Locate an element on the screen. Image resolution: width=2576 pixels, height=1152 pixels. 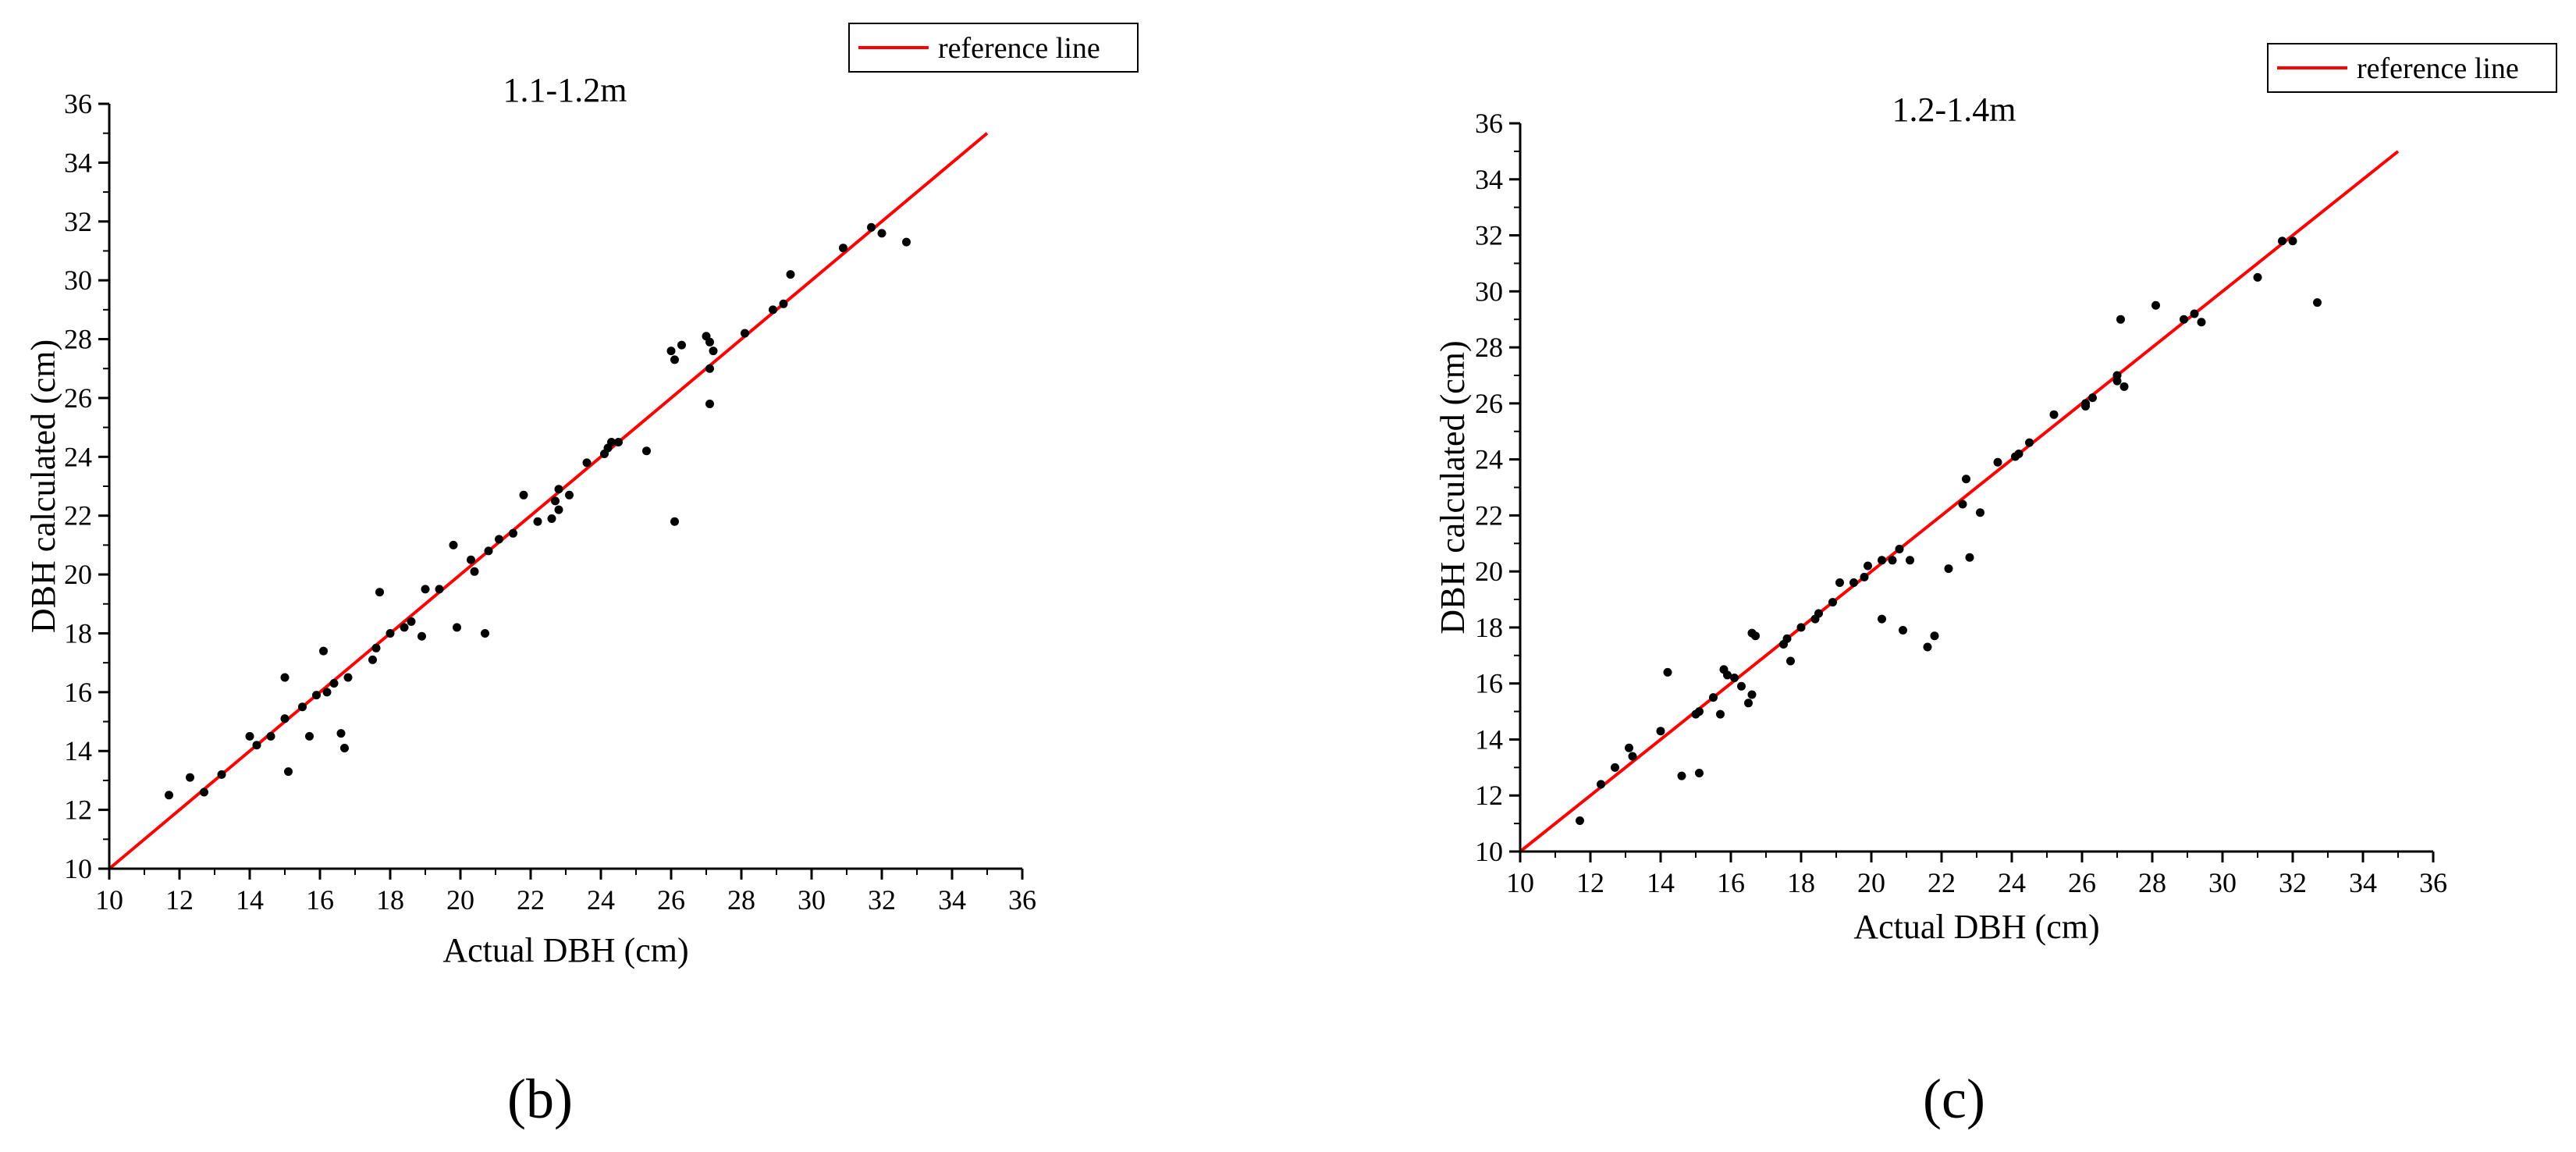
y-tick-label: 34 is located at coordinates (78, 162).